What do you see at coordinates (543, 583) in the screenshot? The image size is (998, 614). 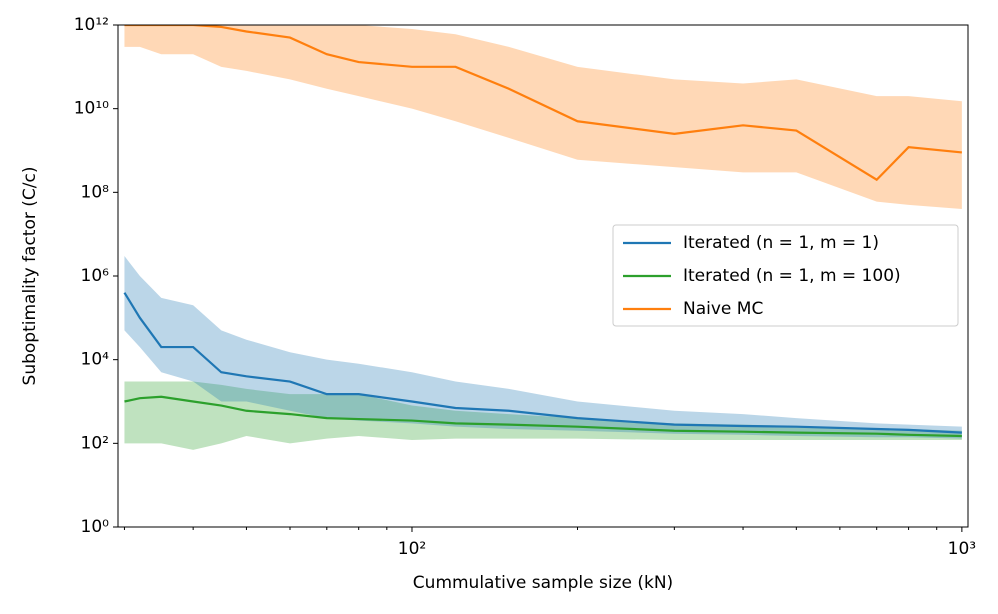 I see `x-axis-label: Cummulative sample size (kN)` at bounding box center [543, 583].